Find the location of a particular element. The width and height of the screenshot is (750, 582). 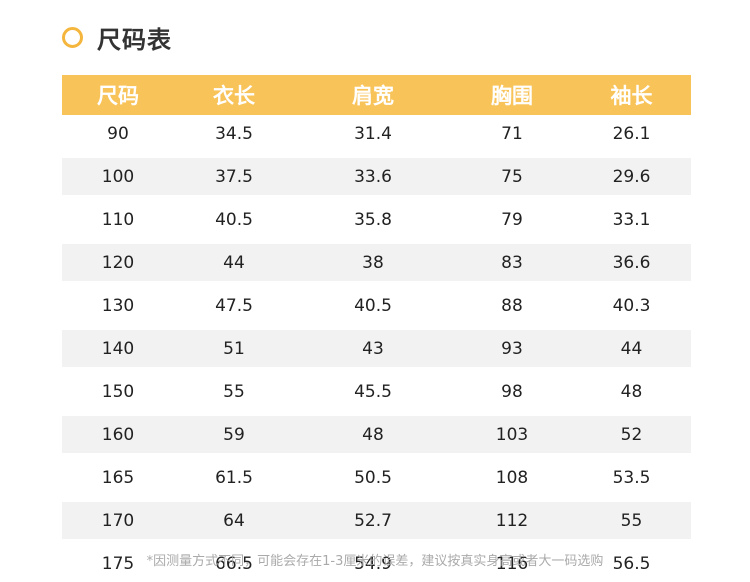

page-title: 尺码表 is located at coordinates (134, 40).